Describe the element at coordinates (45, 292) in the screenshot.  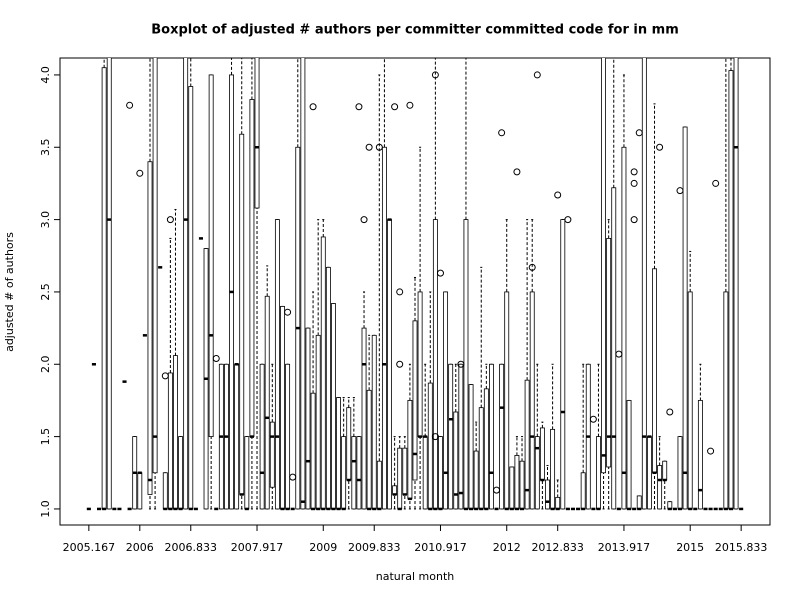
I see `y-tick-label: 2.5` at that location.